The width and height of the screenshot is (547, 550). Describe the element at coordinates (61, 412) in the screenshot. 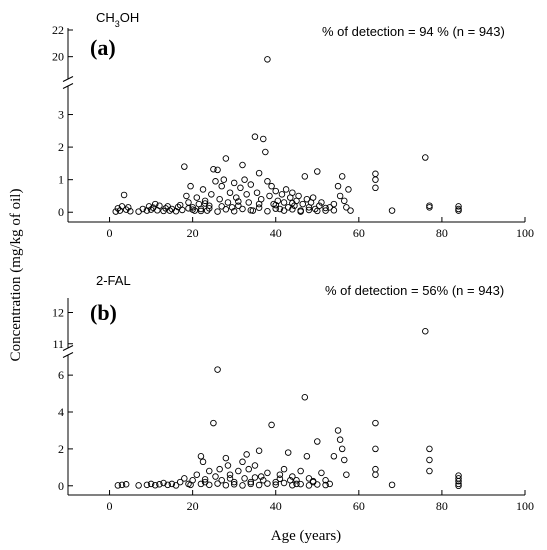

I see `y-tick-label: 4` at that location.